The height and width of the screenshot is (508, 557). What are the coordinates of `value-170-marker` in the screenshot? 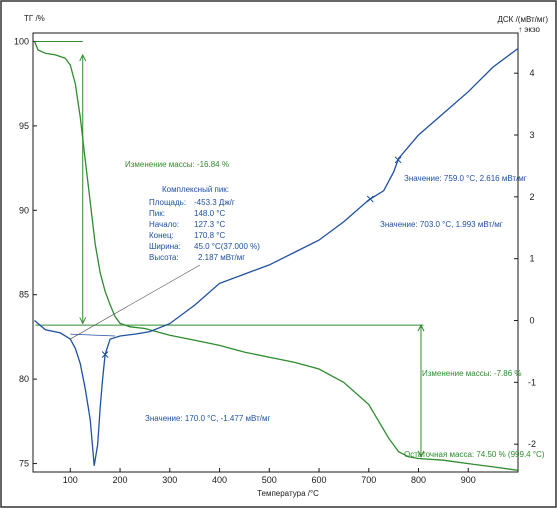 It's located at (105, 354).